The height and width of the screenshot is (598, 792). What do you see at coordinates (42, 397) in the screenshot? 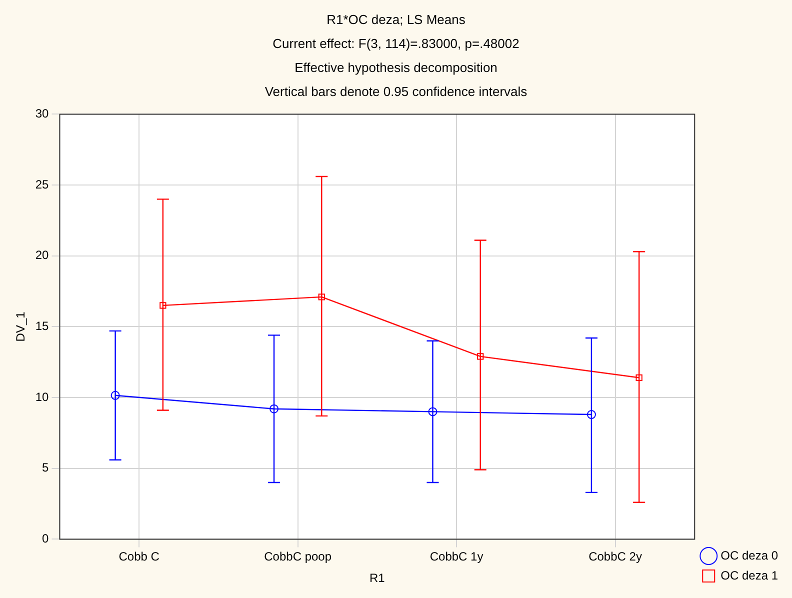
I see `y-tick-label: 10` at bounding box center [42, 397].